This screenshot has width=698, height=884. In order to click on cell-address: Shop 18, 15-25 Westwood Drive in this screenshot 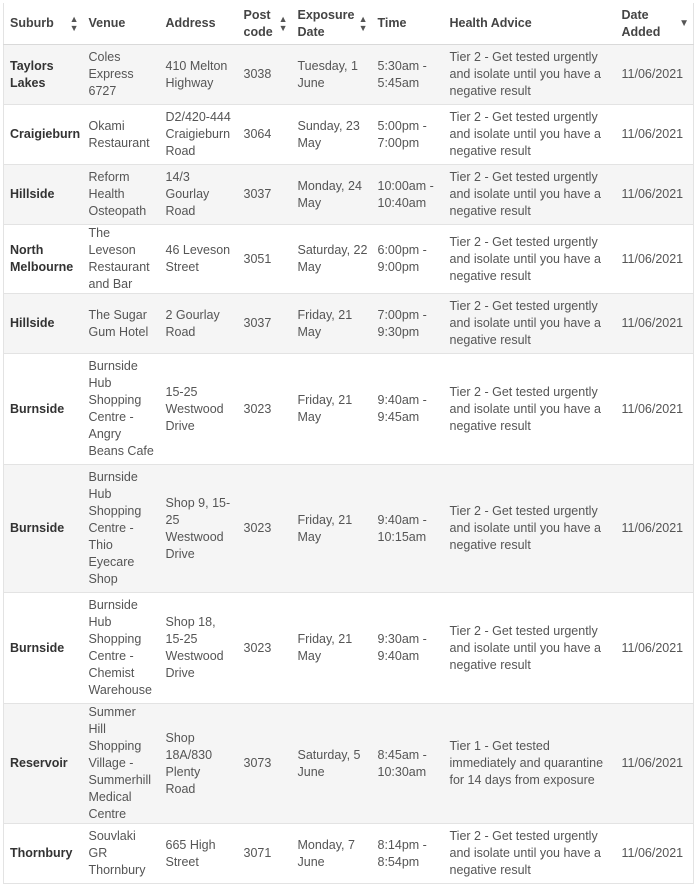, I will do `click(194, 647)`.